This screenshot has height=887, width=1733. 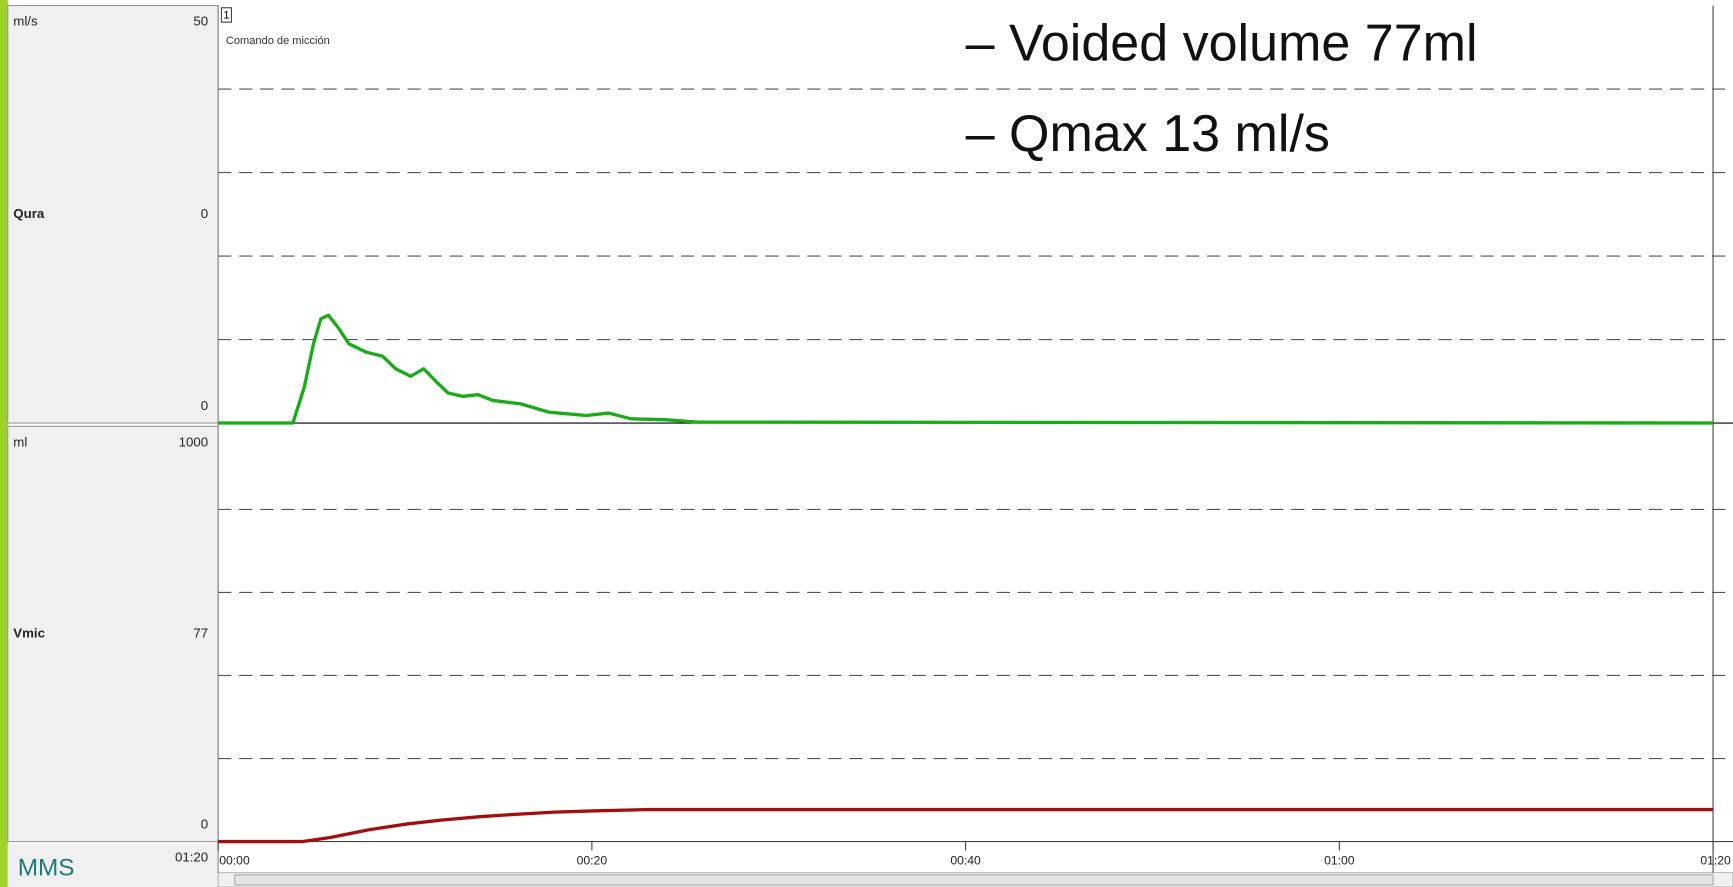 I want to click on current-value: 0, so click(x=204, y=213).